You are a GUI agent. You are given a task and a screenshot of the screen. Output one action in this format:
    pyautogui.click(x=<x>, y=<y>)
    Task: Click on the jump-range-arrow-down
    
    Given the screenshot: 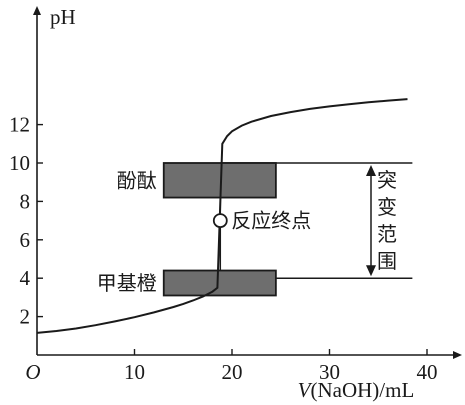 What is the action you would take?
    pyautogui.click(x=371, y=271)
    